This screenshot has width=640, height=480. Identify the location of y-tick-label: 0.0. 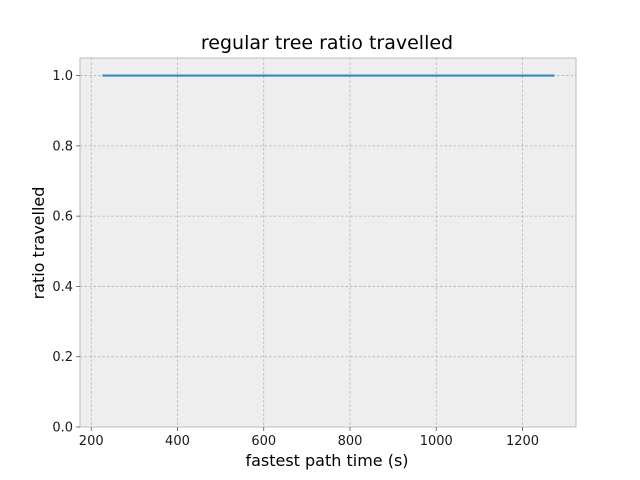
(62, 428).